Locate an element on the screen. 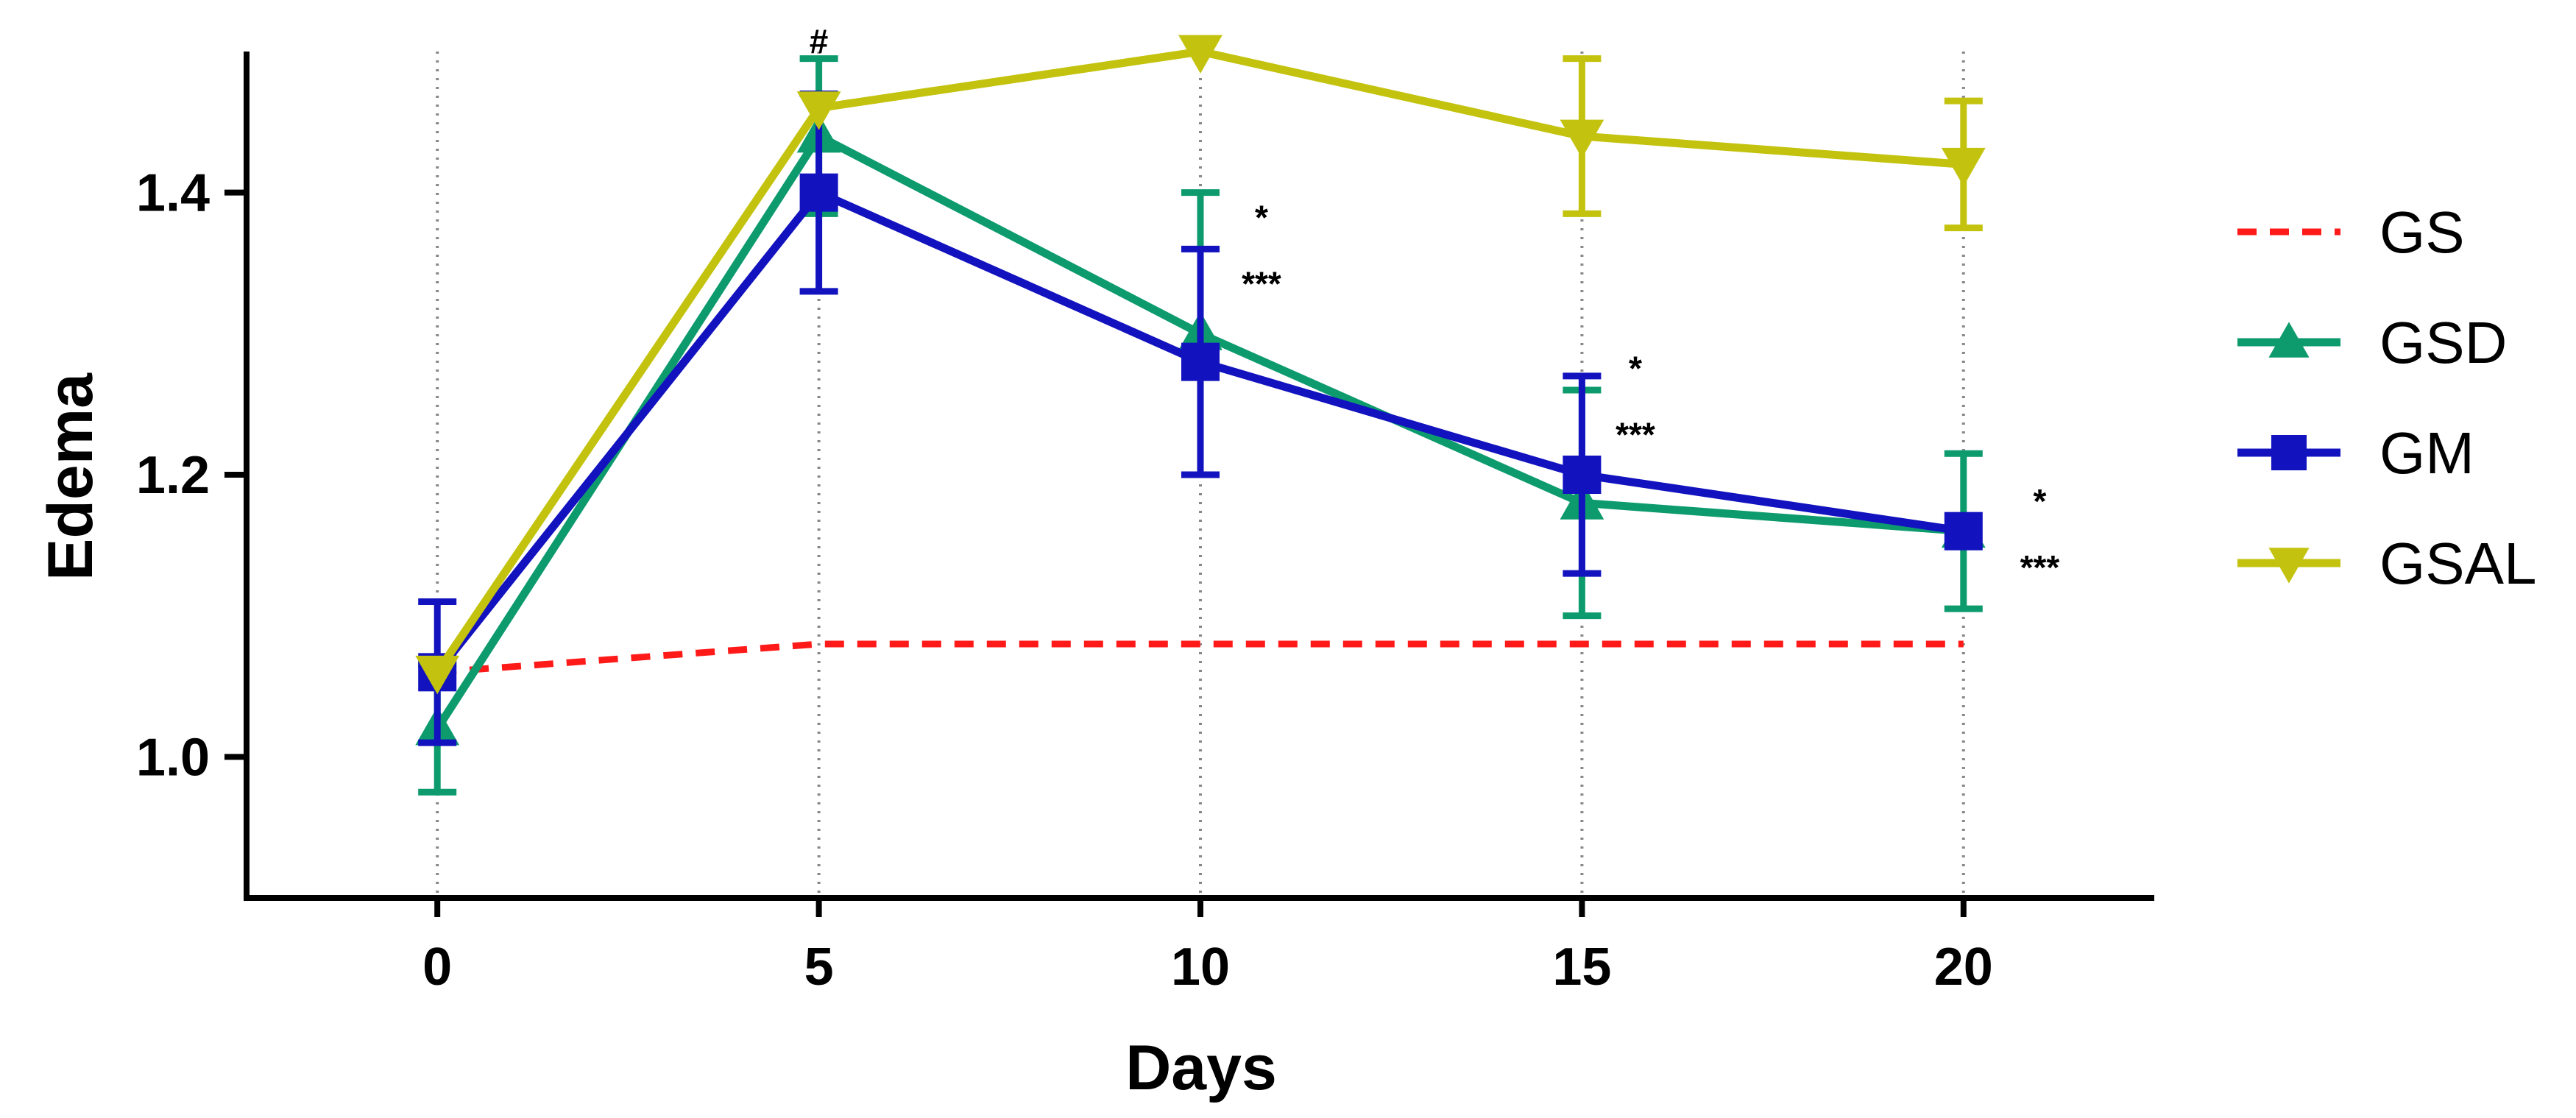 This screenshot has width=2576, height=1118. series-gs is located at coordinates (1200, 658).